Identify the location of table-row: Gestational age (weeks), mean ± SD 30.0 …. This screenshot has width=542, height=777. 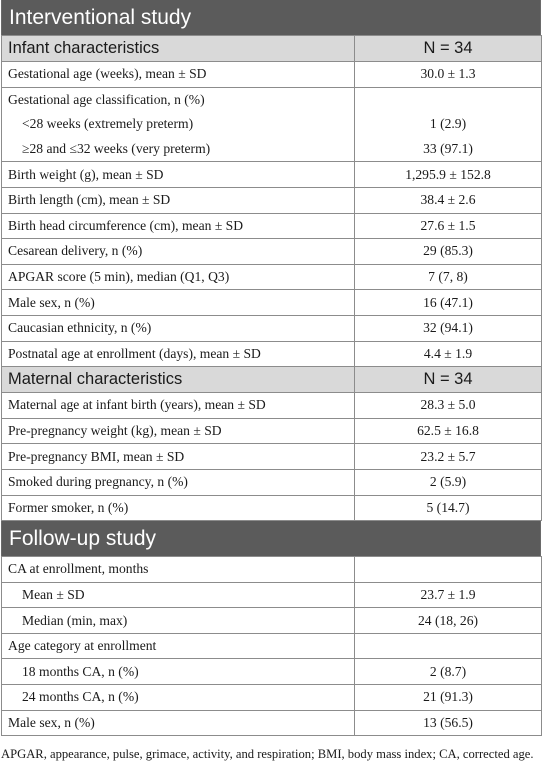
(271, 74).